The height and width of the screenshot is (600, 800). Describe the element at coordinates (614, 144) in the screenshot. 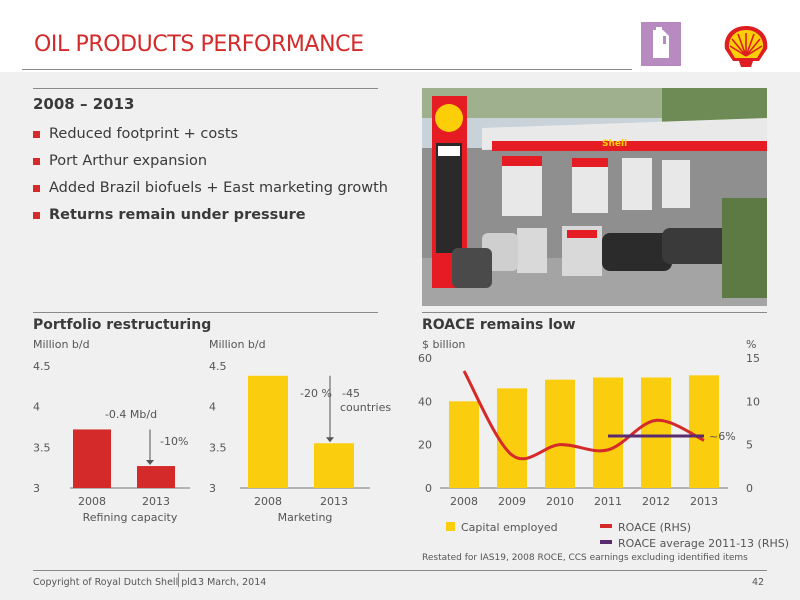

I see `svg-text: Shell` at that location.